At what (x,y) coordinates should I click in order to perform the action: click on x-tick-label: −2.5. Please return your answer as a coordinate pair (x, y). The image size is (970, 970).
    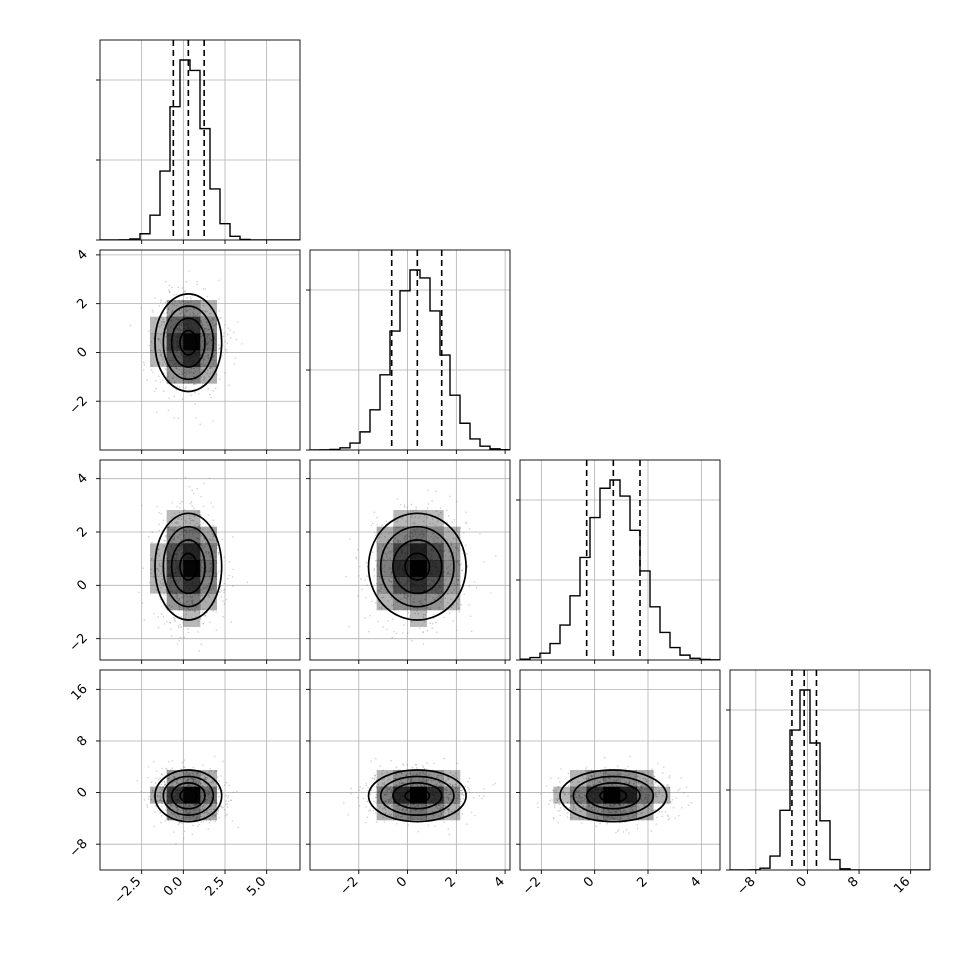
    Looking at the image, I should click on (128, 890).